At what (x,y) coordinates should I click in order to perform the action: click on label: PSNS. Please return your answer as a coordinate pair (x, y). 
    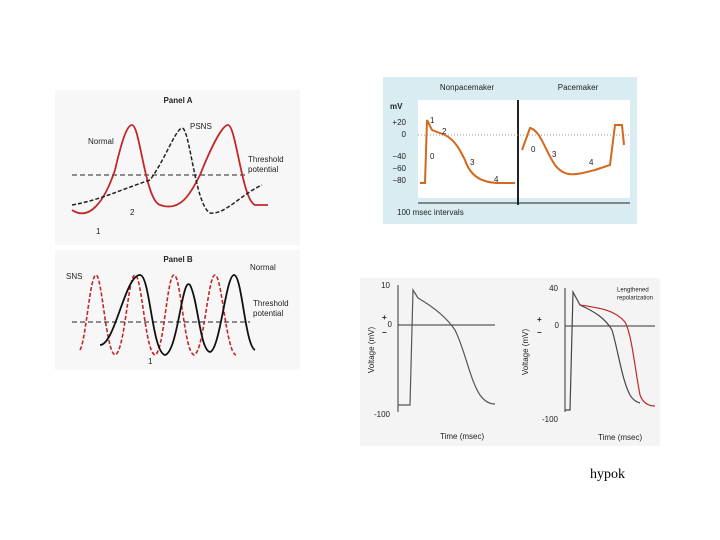
    Looking at the image, I should click on (201, 126).